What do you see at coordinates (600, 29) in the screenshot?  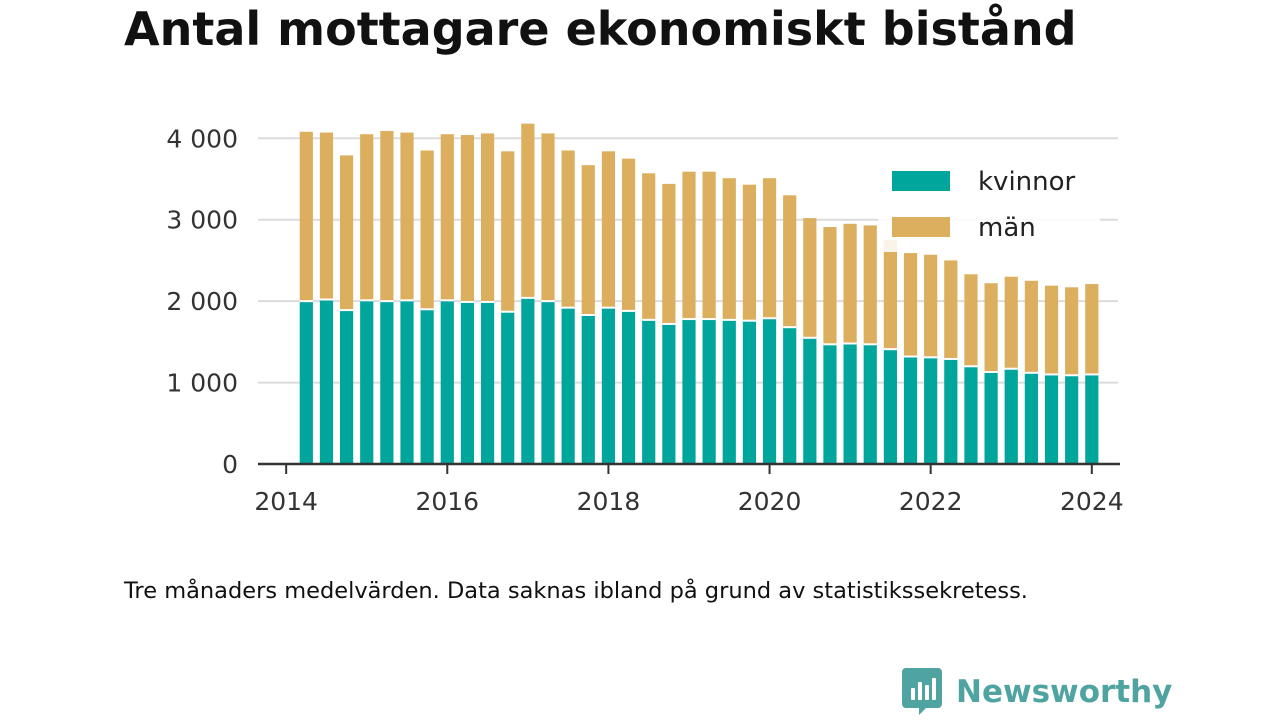 I see `page-title: Antal mottagare ekonomiskt bistånd` at bounding box center [600, 29].